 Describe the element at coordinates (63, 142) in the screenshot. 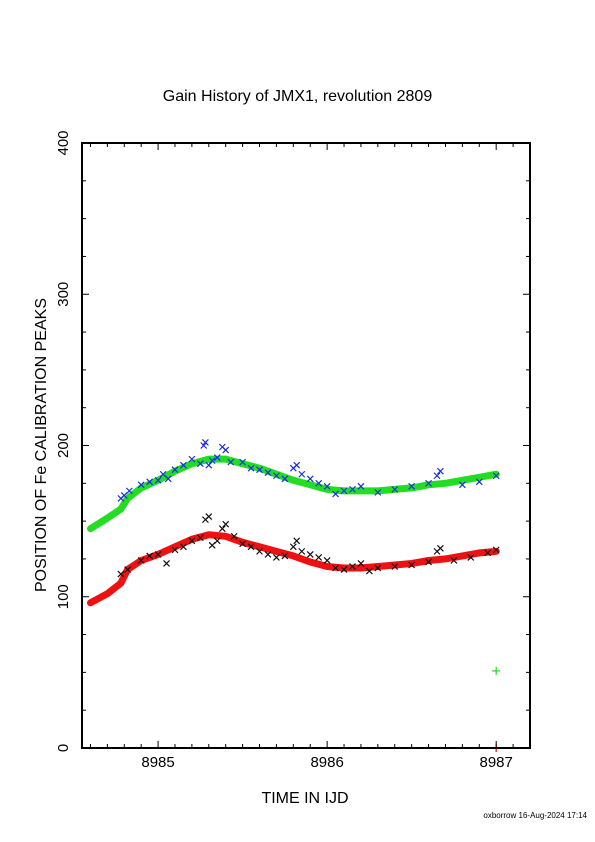

I see `y-tick-label: 400` at that location.